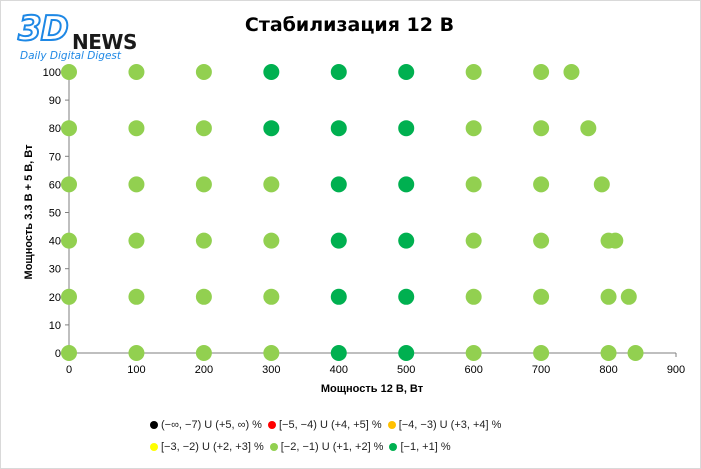  Describe the element at coordinates (372, 389) in the screenshot. I see `x-axis-label: Мощность 12 В, Вт` at that location.